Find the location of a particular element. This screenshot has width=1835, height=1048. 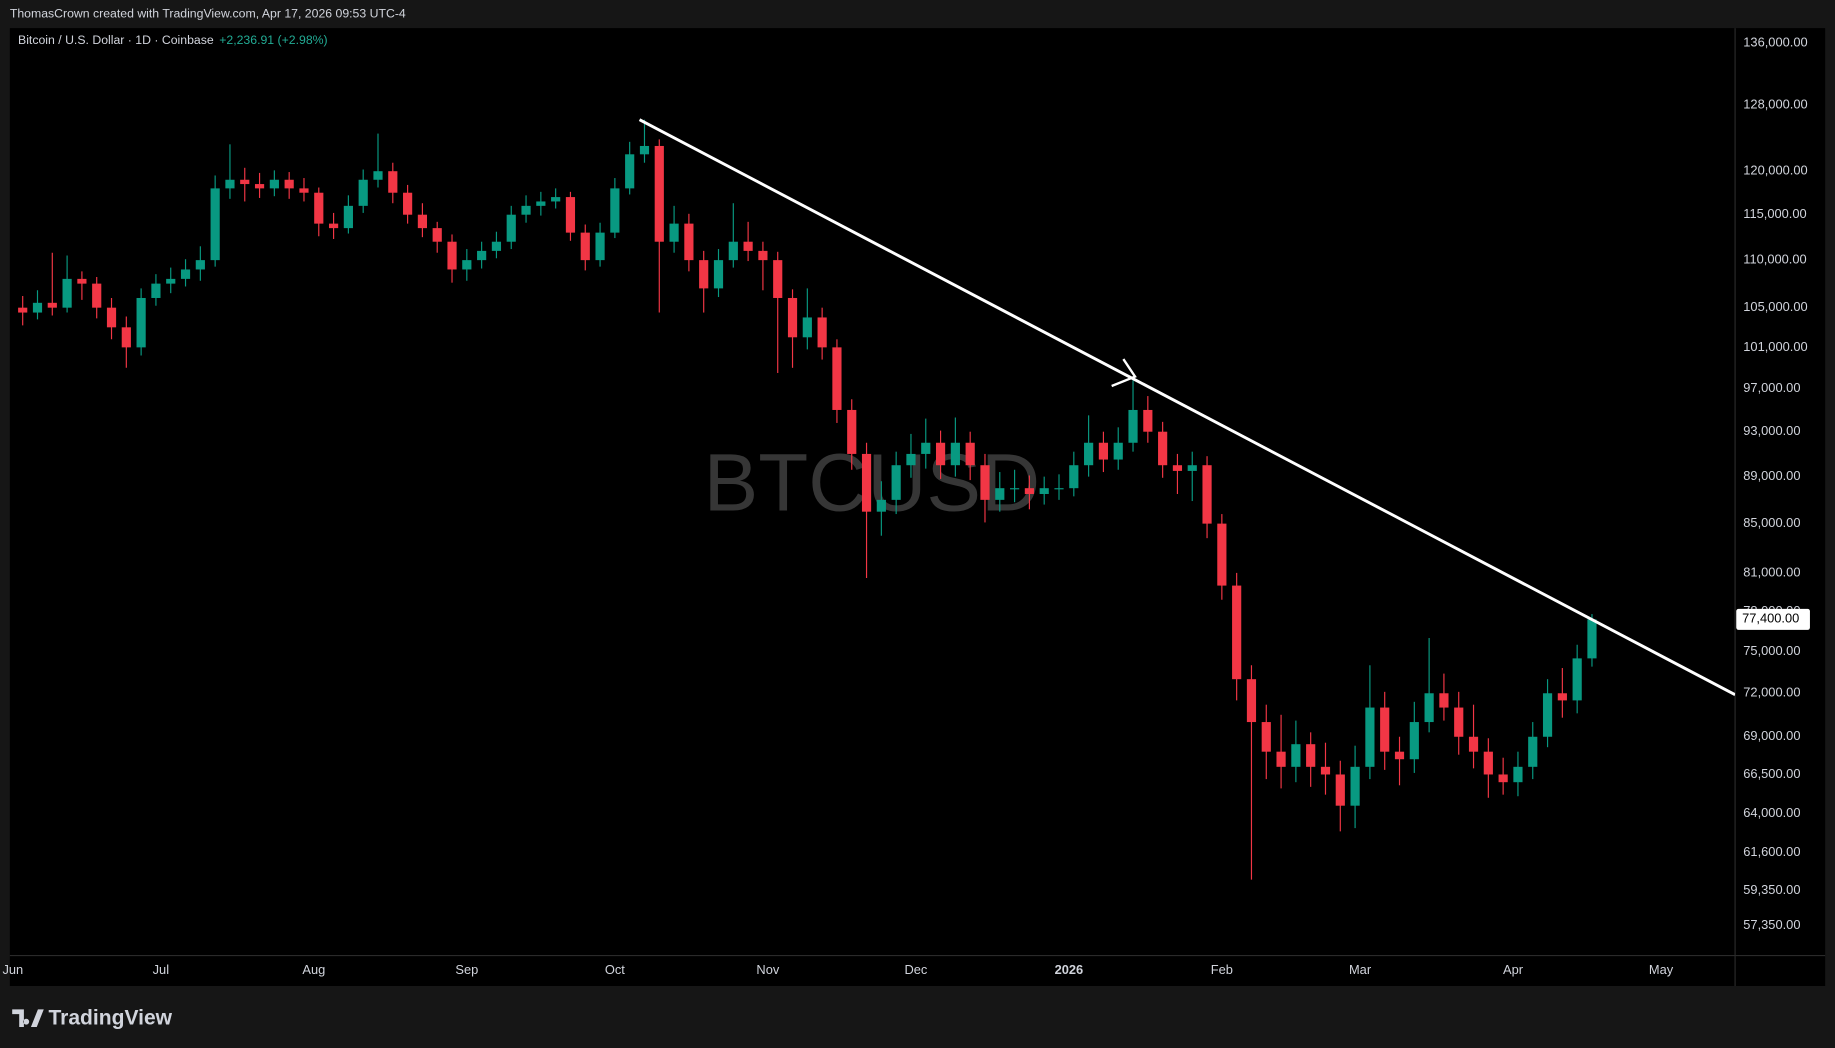

watermark: BTCUSD is located at coordinates (872, 483).